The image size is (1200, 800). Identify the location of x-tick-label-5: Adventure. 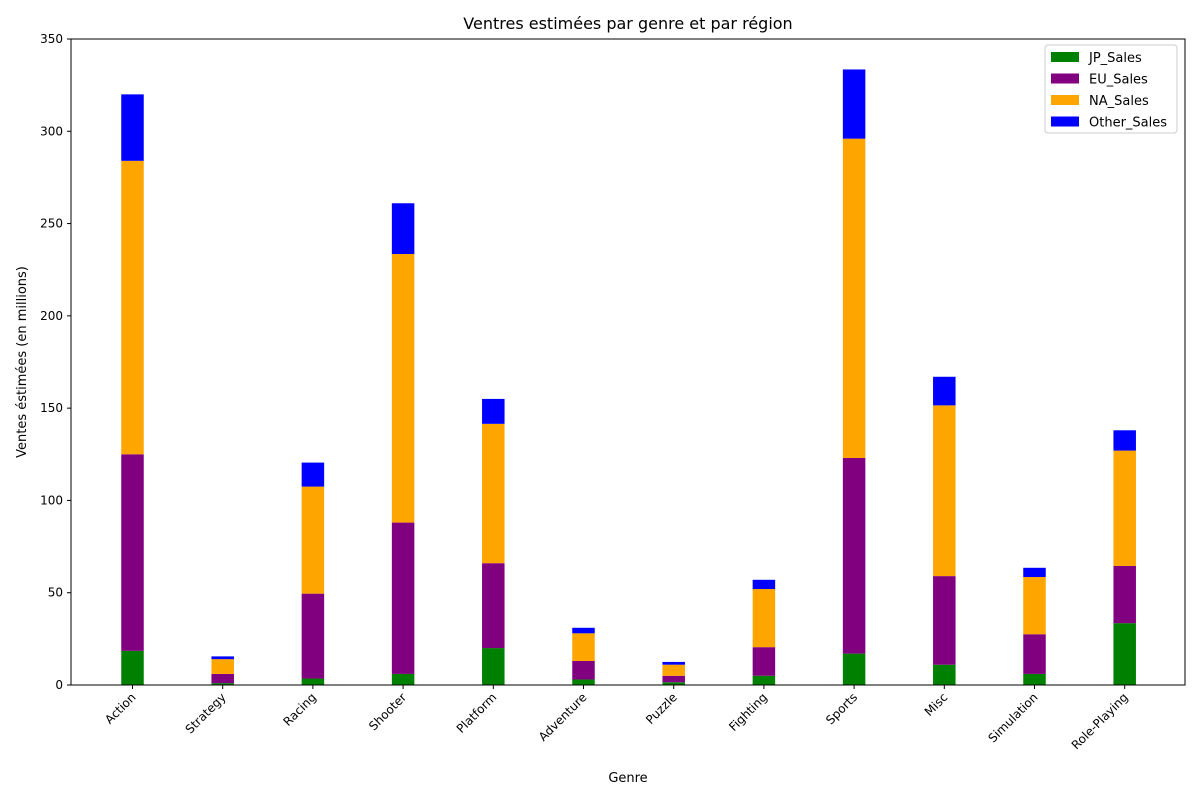
(563, 717).